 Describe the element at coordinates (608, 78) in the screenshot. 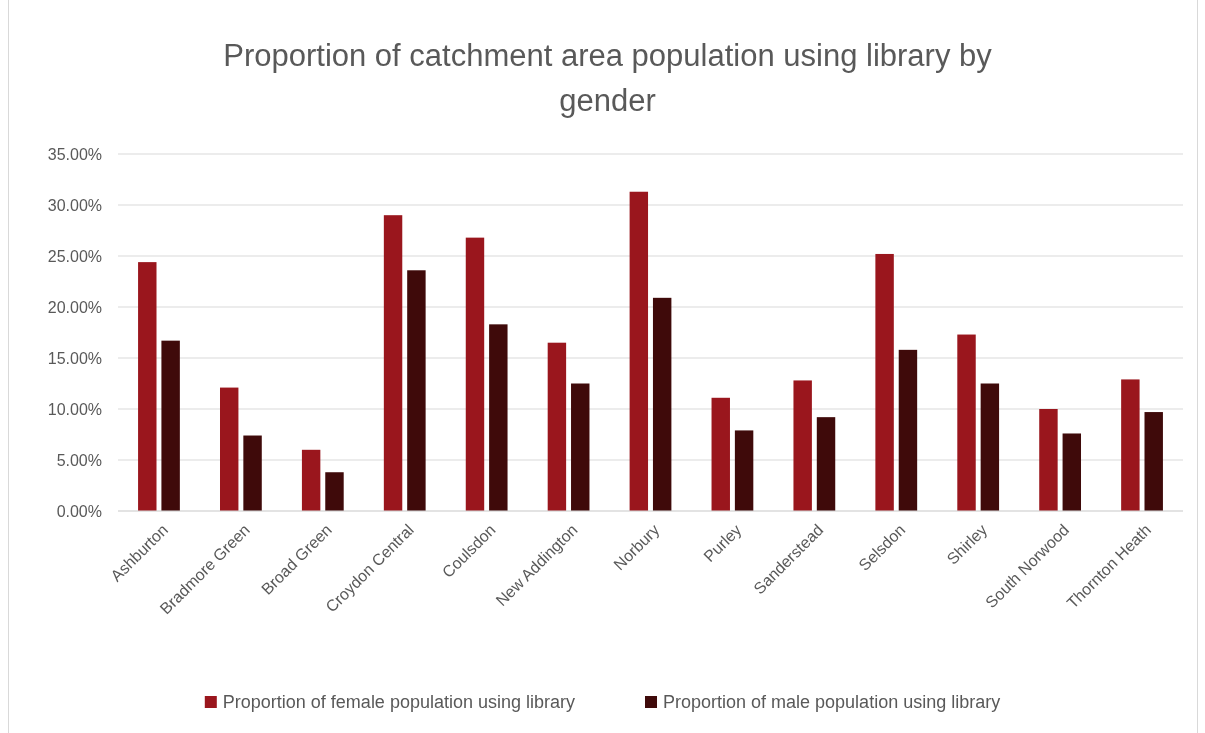

I see `chart-title: Proportion of catchment area population using library by gender` at that location.